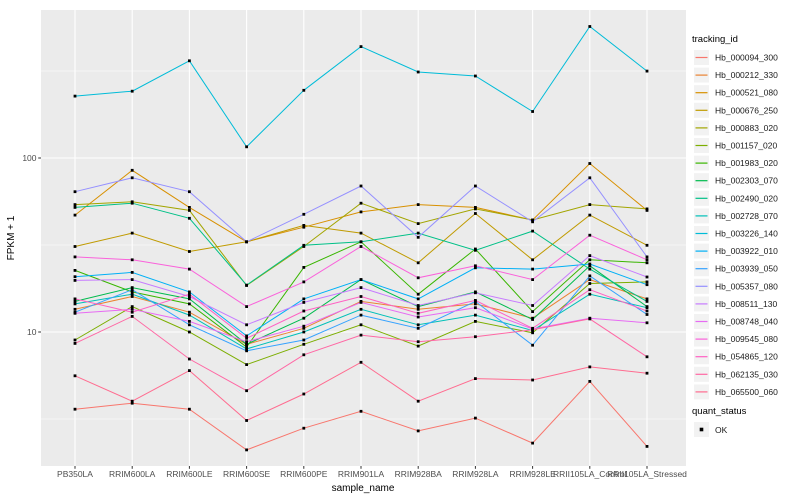  Describe the element at coordinates (11, 237) in the screenshot. I see `y-axis-title: FPKM + 1` at that location.